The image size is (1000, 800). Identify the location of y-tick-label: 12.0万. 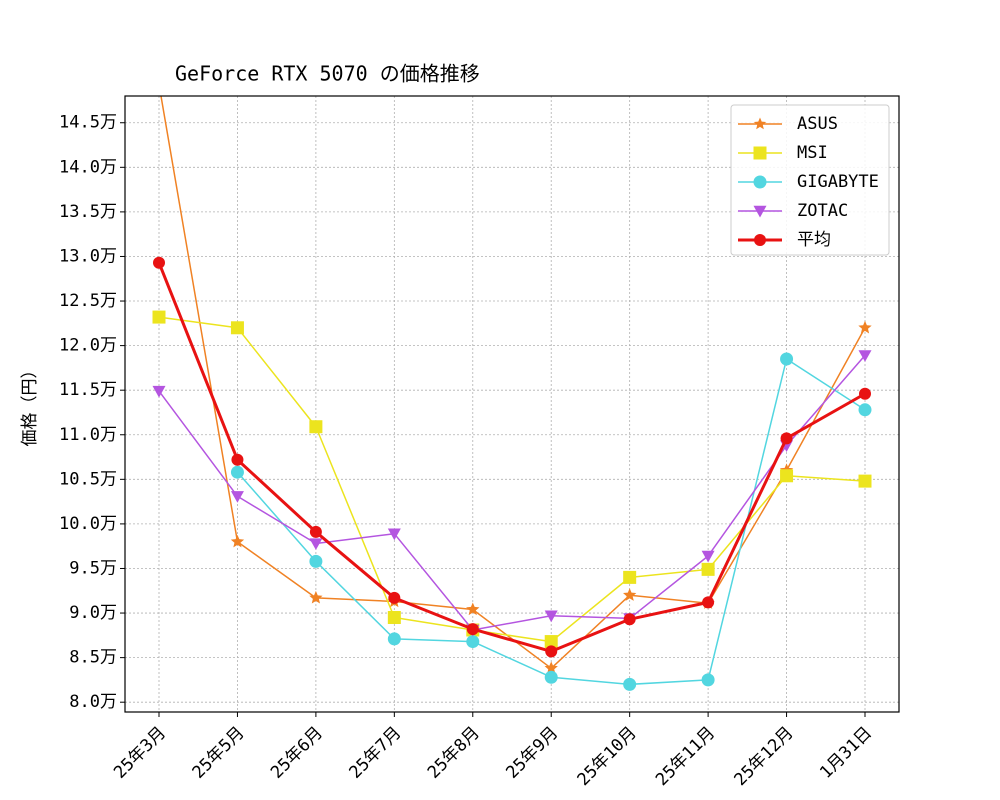
(88, 346).